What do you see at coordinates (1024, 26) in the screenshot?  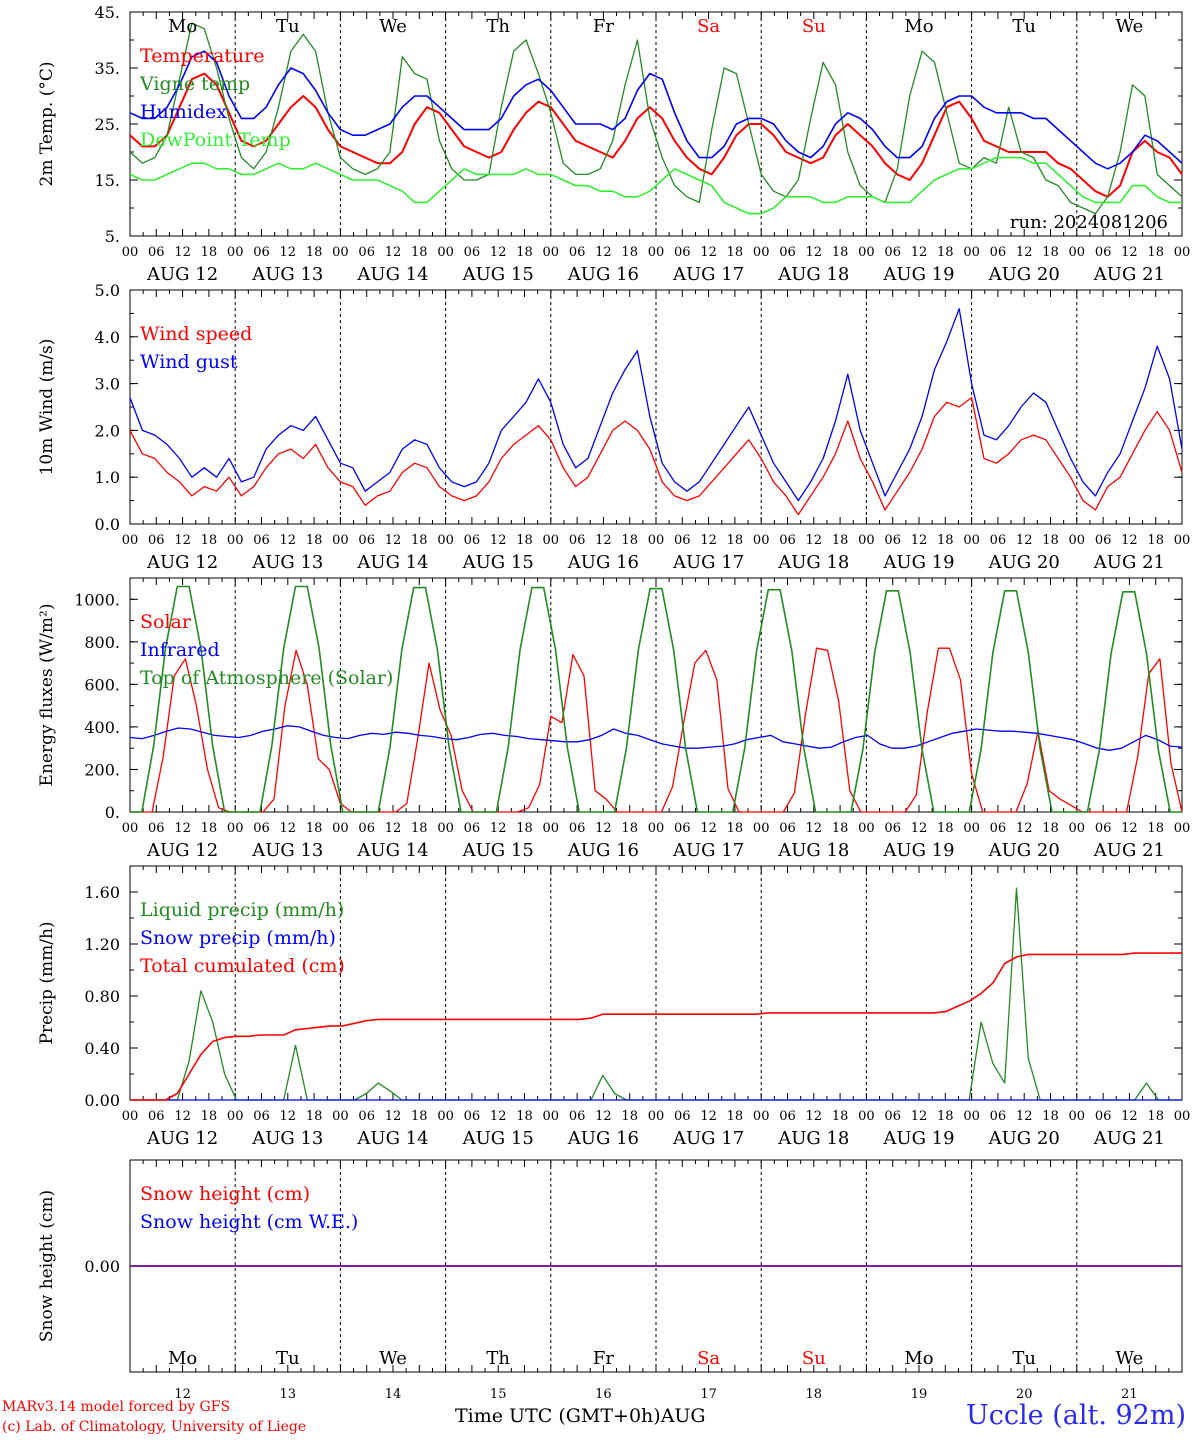 I see `weekday-label: Tu` at bounding box center [1024, 26].